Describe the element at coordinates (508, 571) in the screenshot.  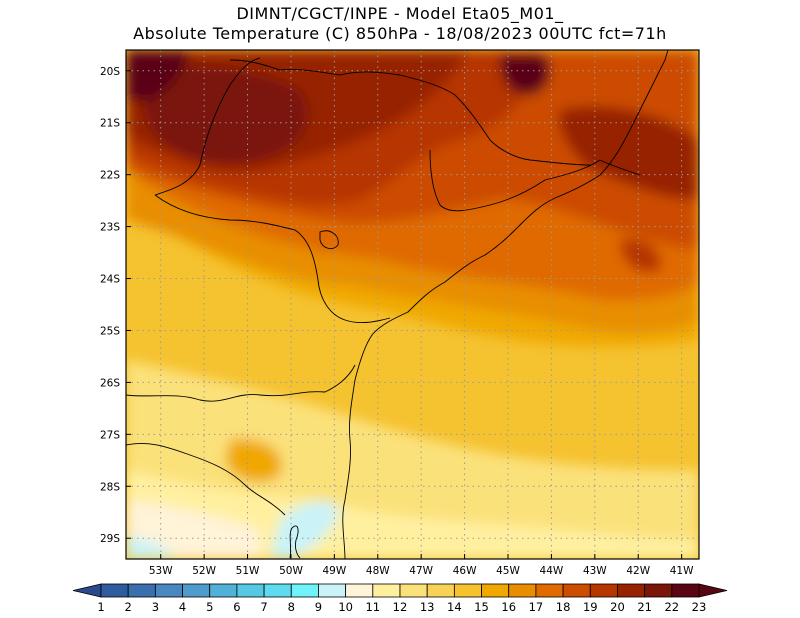
I see `lon-tick-label: 45W` at that location.